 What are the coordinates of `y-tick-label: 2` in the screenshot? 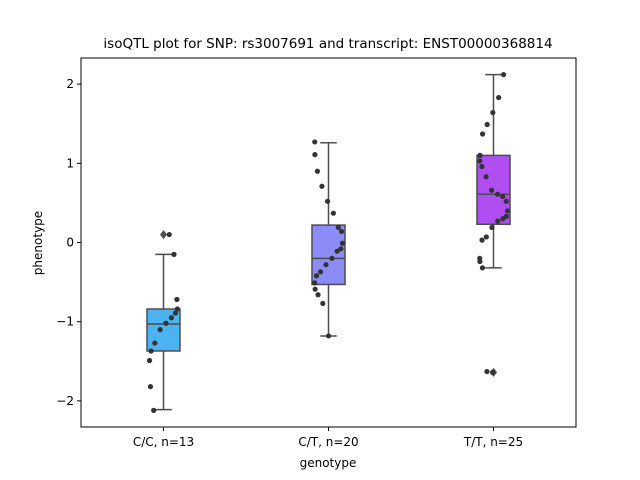 It's located at (70, 84).